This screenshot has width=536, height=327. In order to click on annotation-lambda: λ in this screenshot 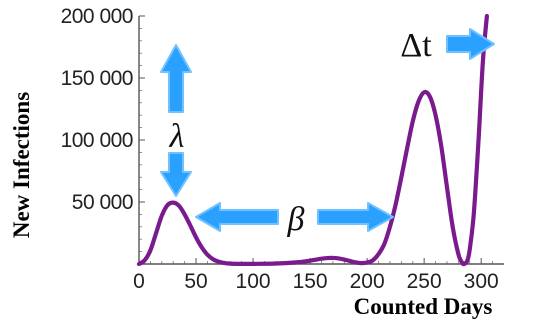, I will do `click(177, 136)`.